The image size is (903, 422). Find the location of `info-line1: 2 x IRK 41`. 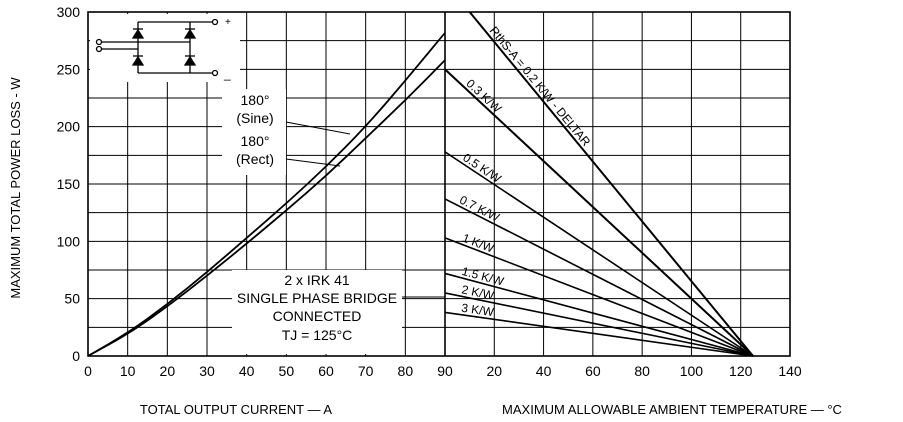

info-line1: 2 x IRK 41 is located at coordinates (317, 280).